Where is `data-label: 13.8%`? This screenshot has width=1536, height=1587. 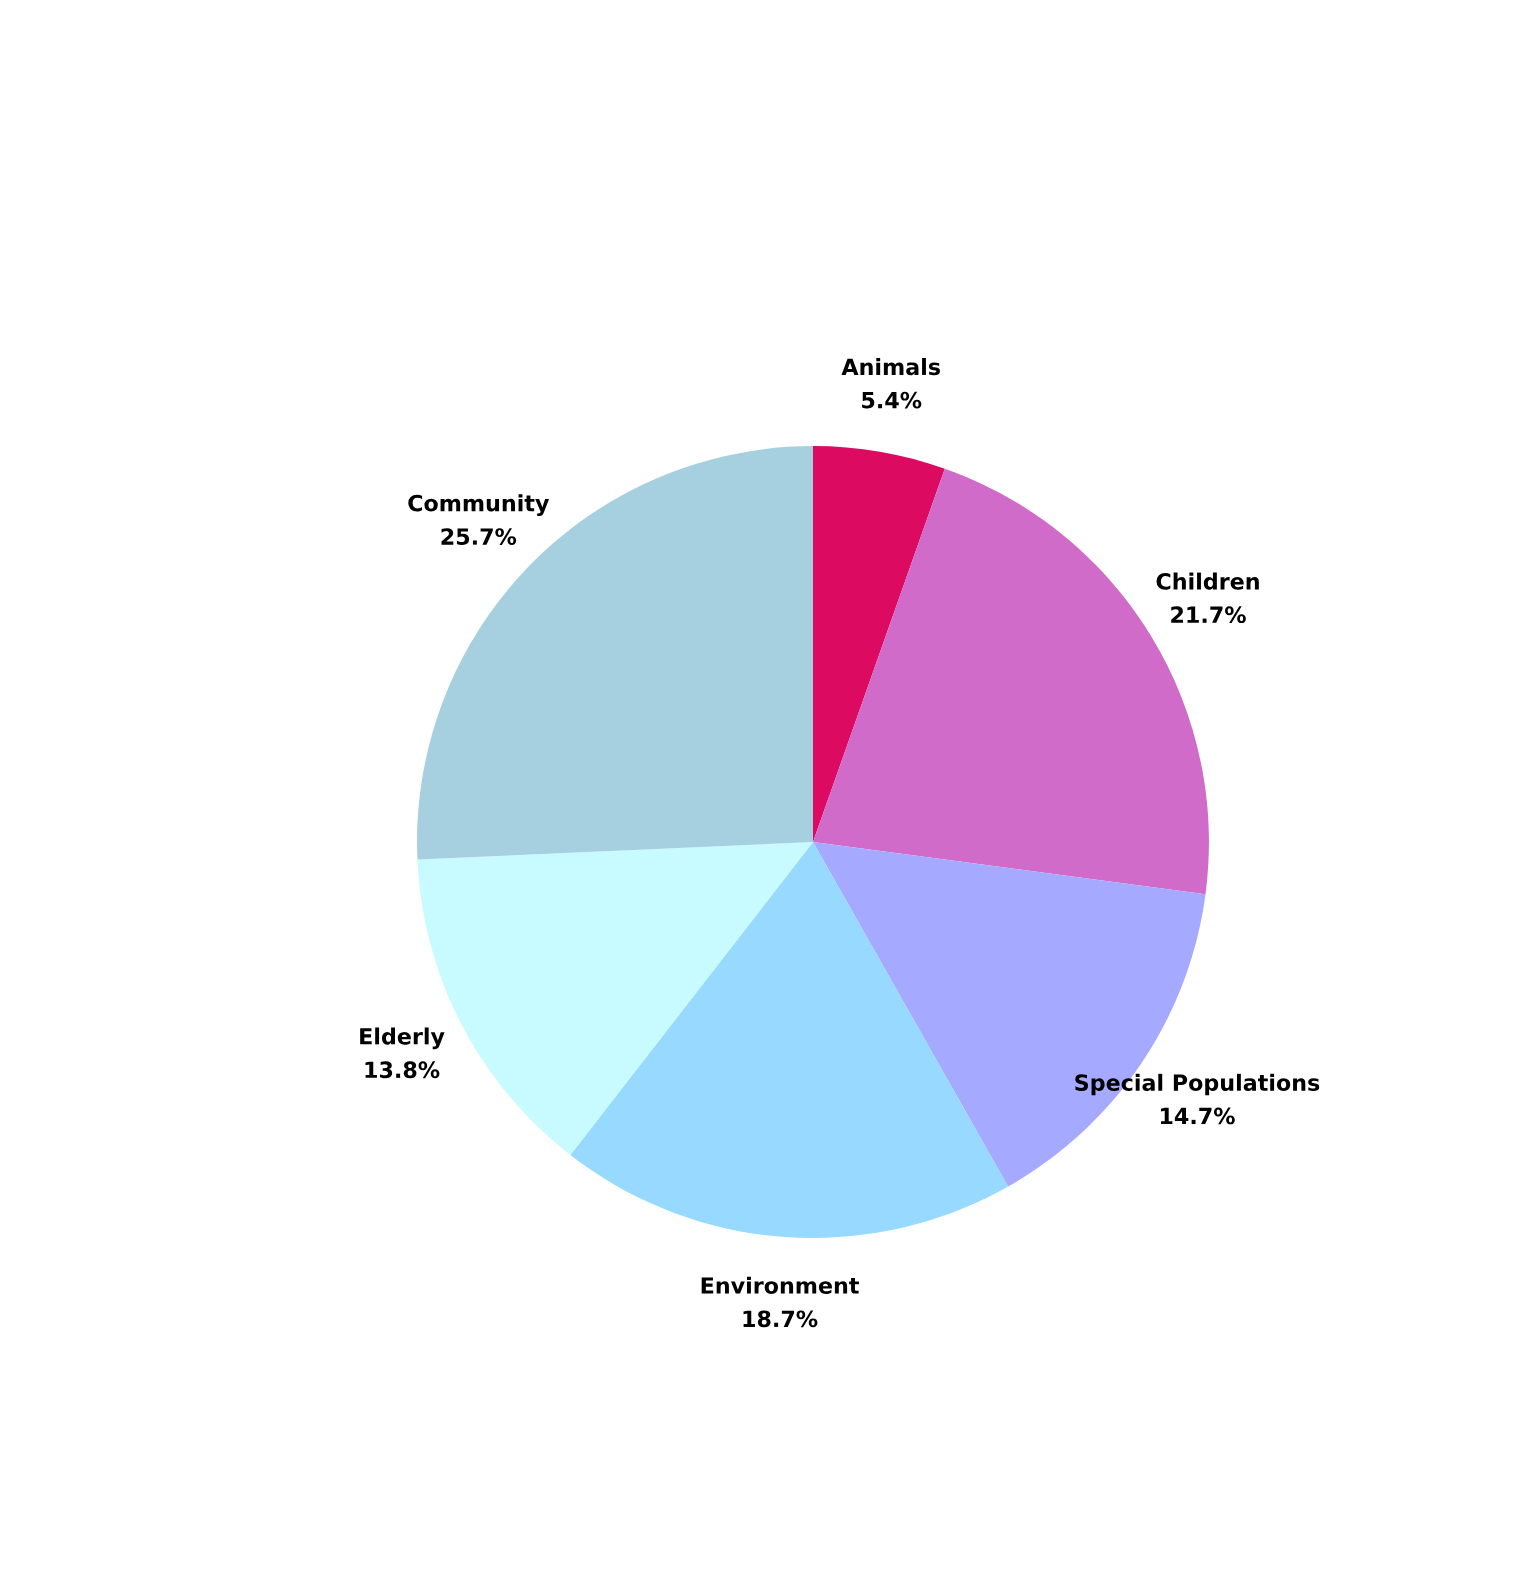
data-label: 13.8% is located at coordinates (402, 1070).